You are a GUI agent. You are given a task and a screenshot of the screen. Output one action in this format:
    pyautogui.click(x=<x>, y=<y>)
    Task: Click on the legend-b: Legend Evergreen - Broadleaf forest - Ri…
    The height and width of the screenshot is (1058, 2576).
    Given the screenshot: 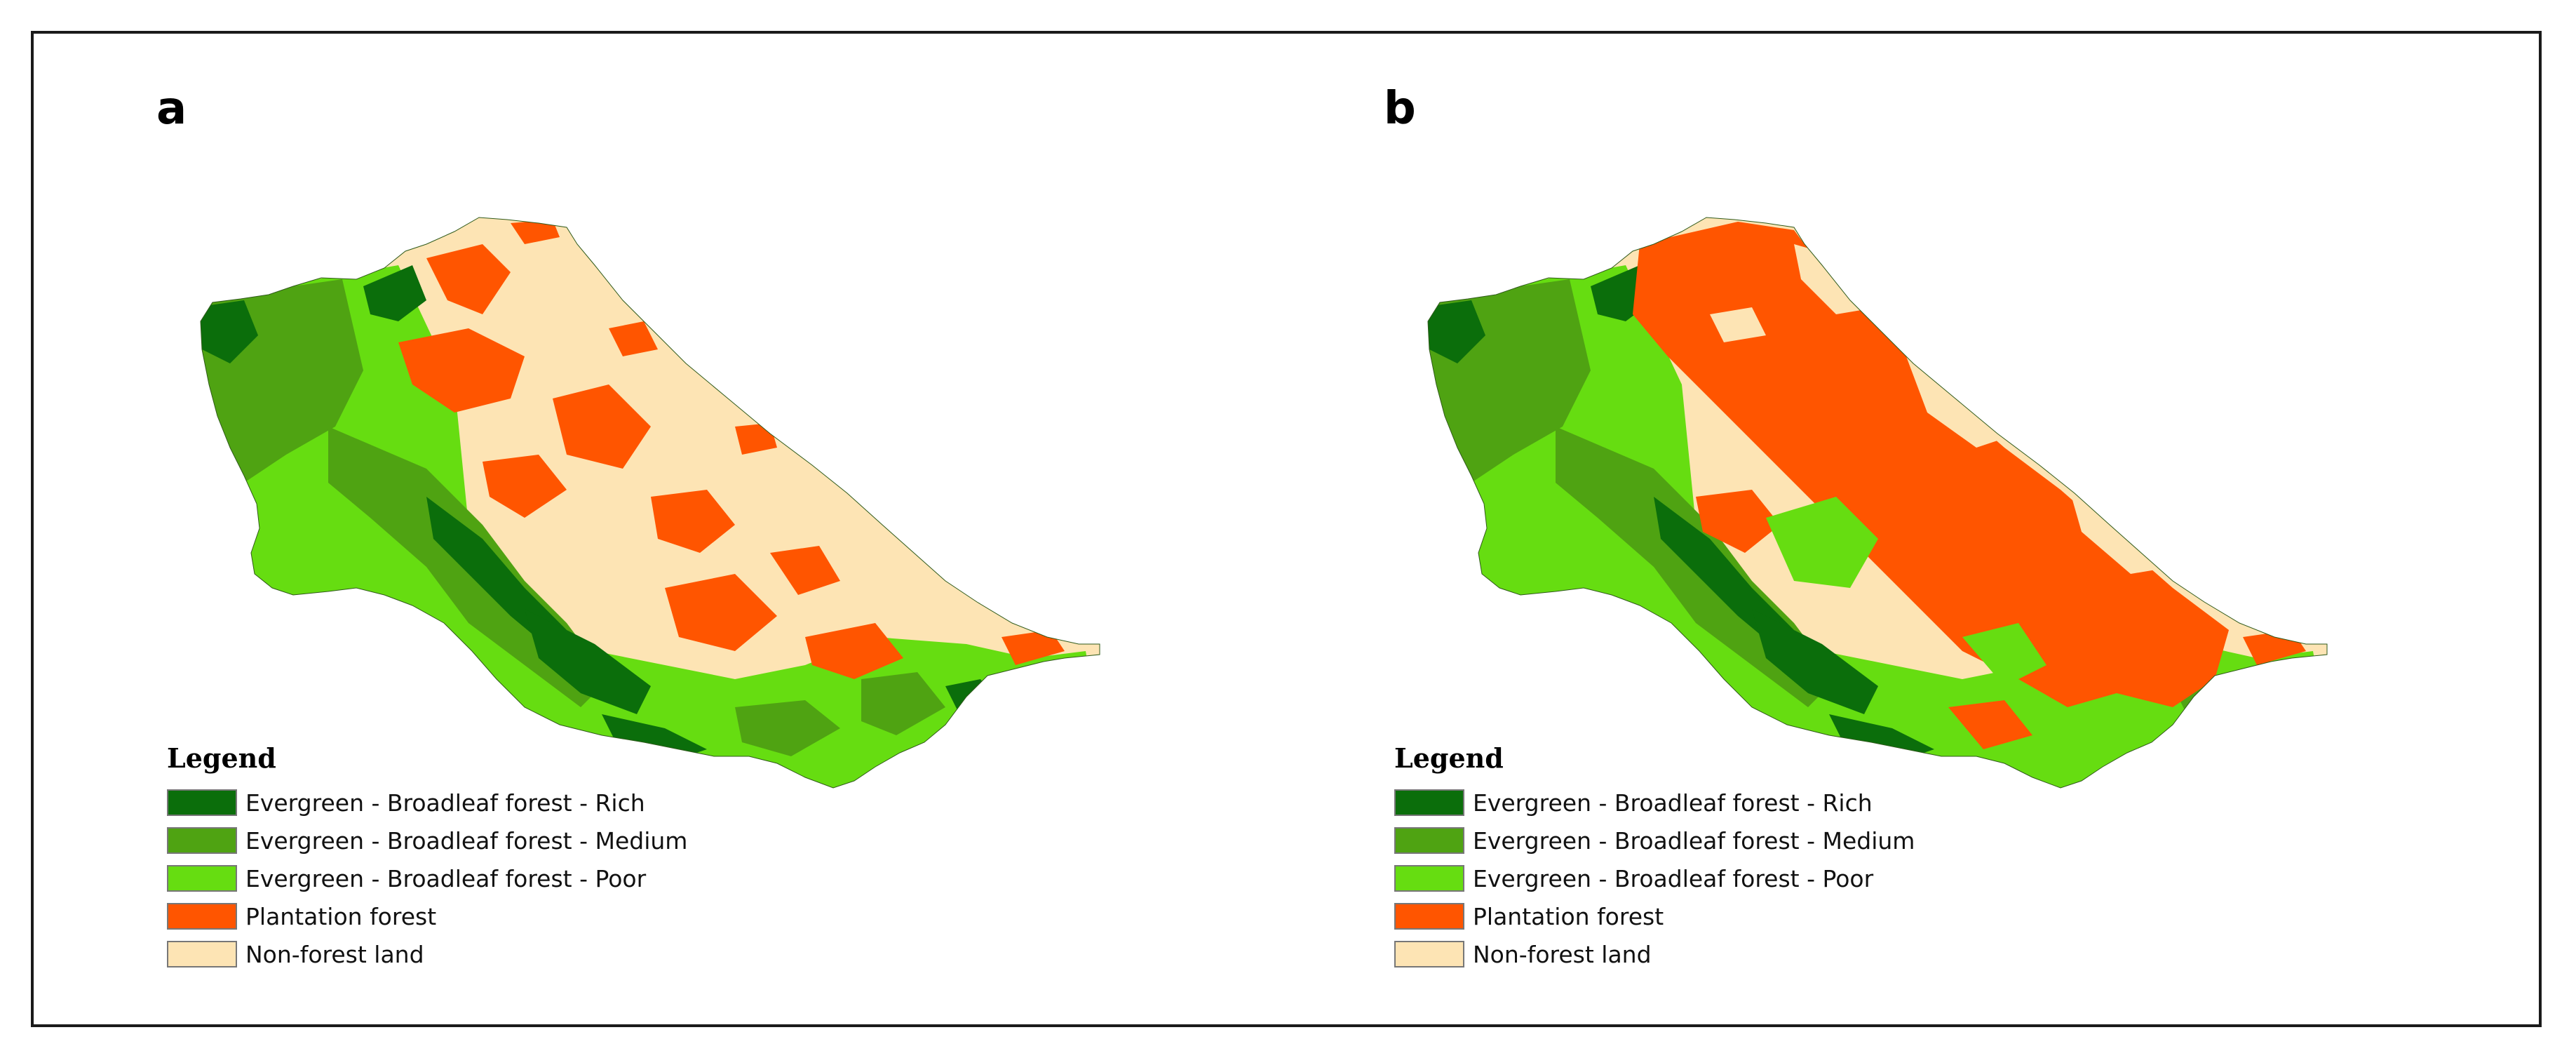 What is the action you would take?
    pyautogui.click(x=1654, y=857)
    